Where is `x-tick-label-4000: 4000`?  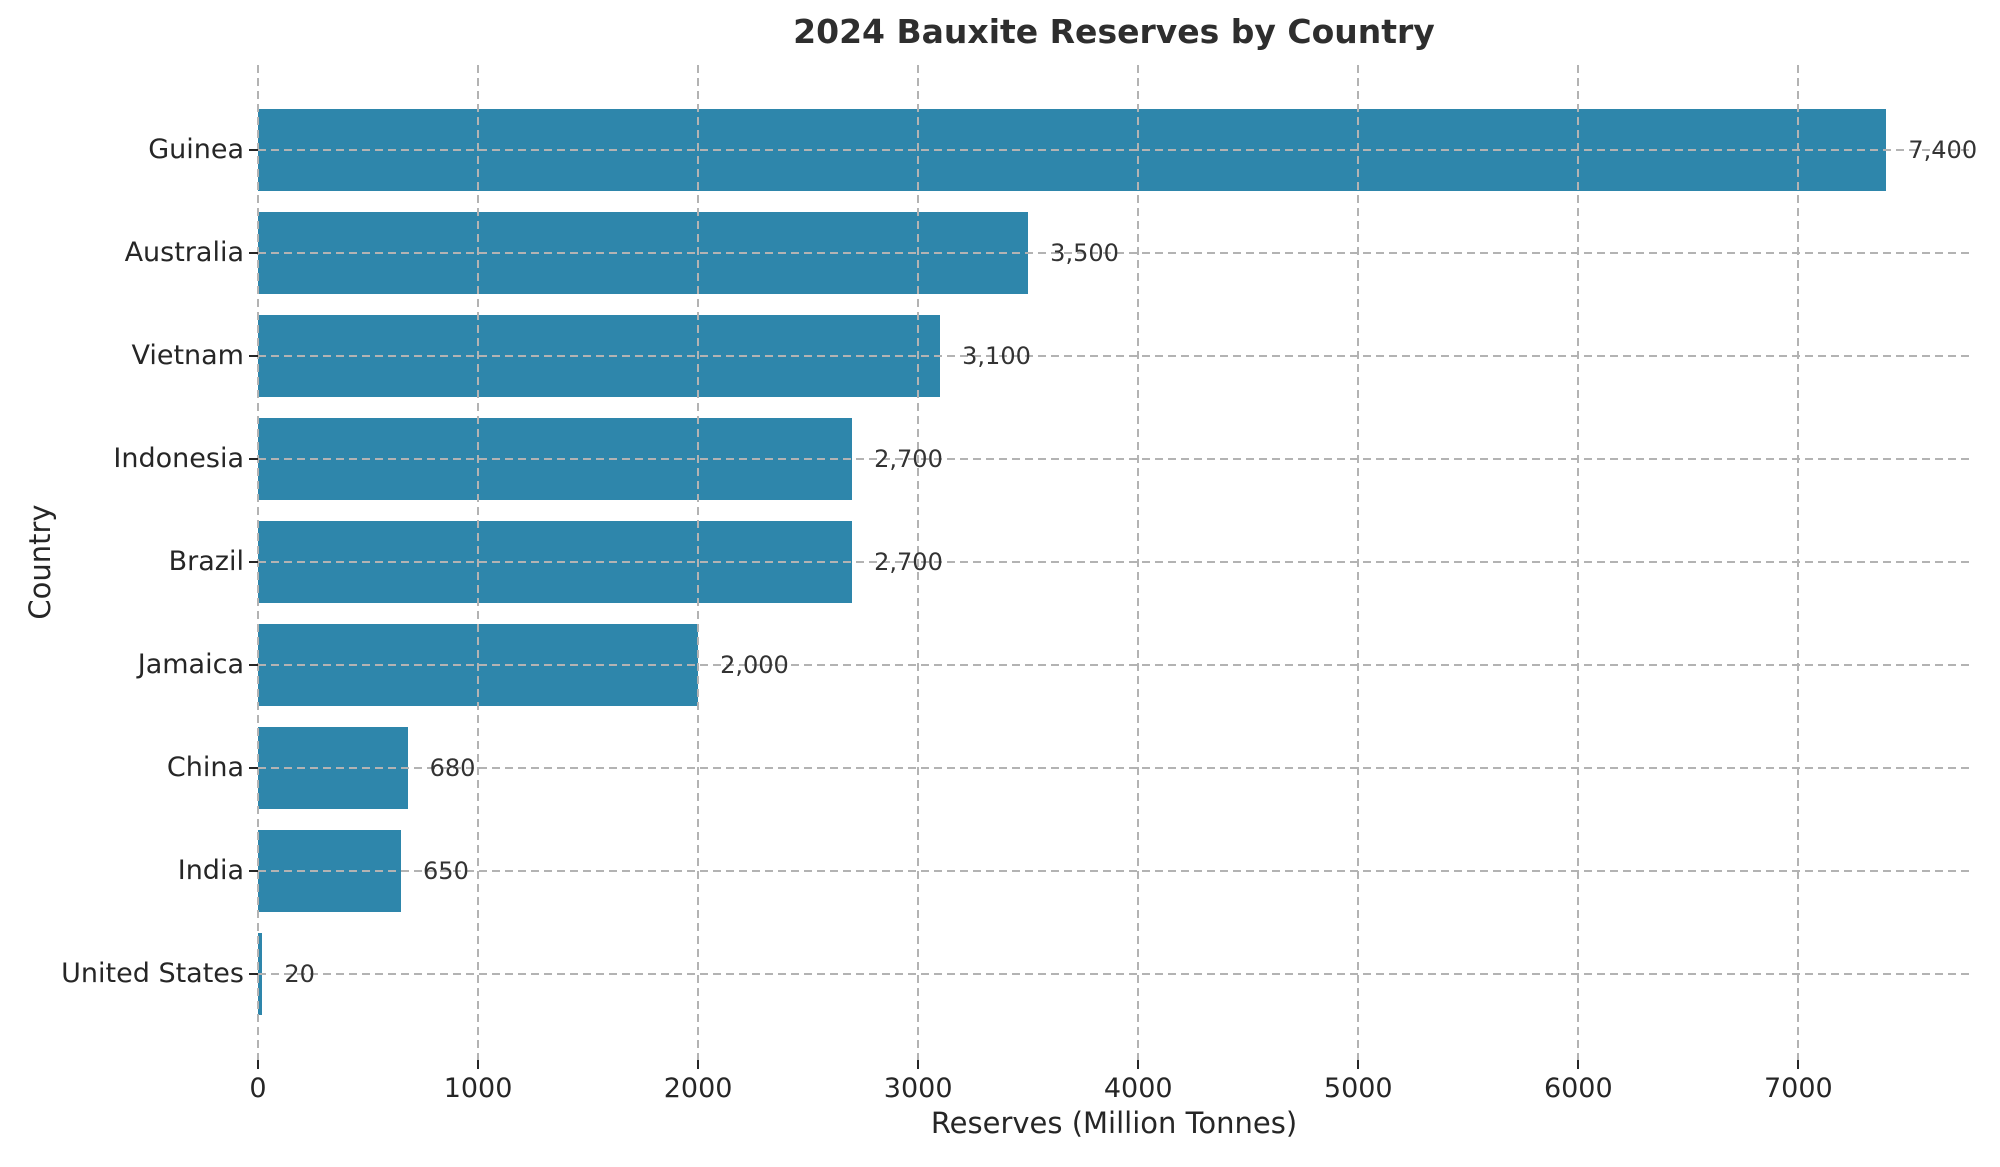
x-tick-label-4000: 4000 is located at coordinates (1138, 1088).